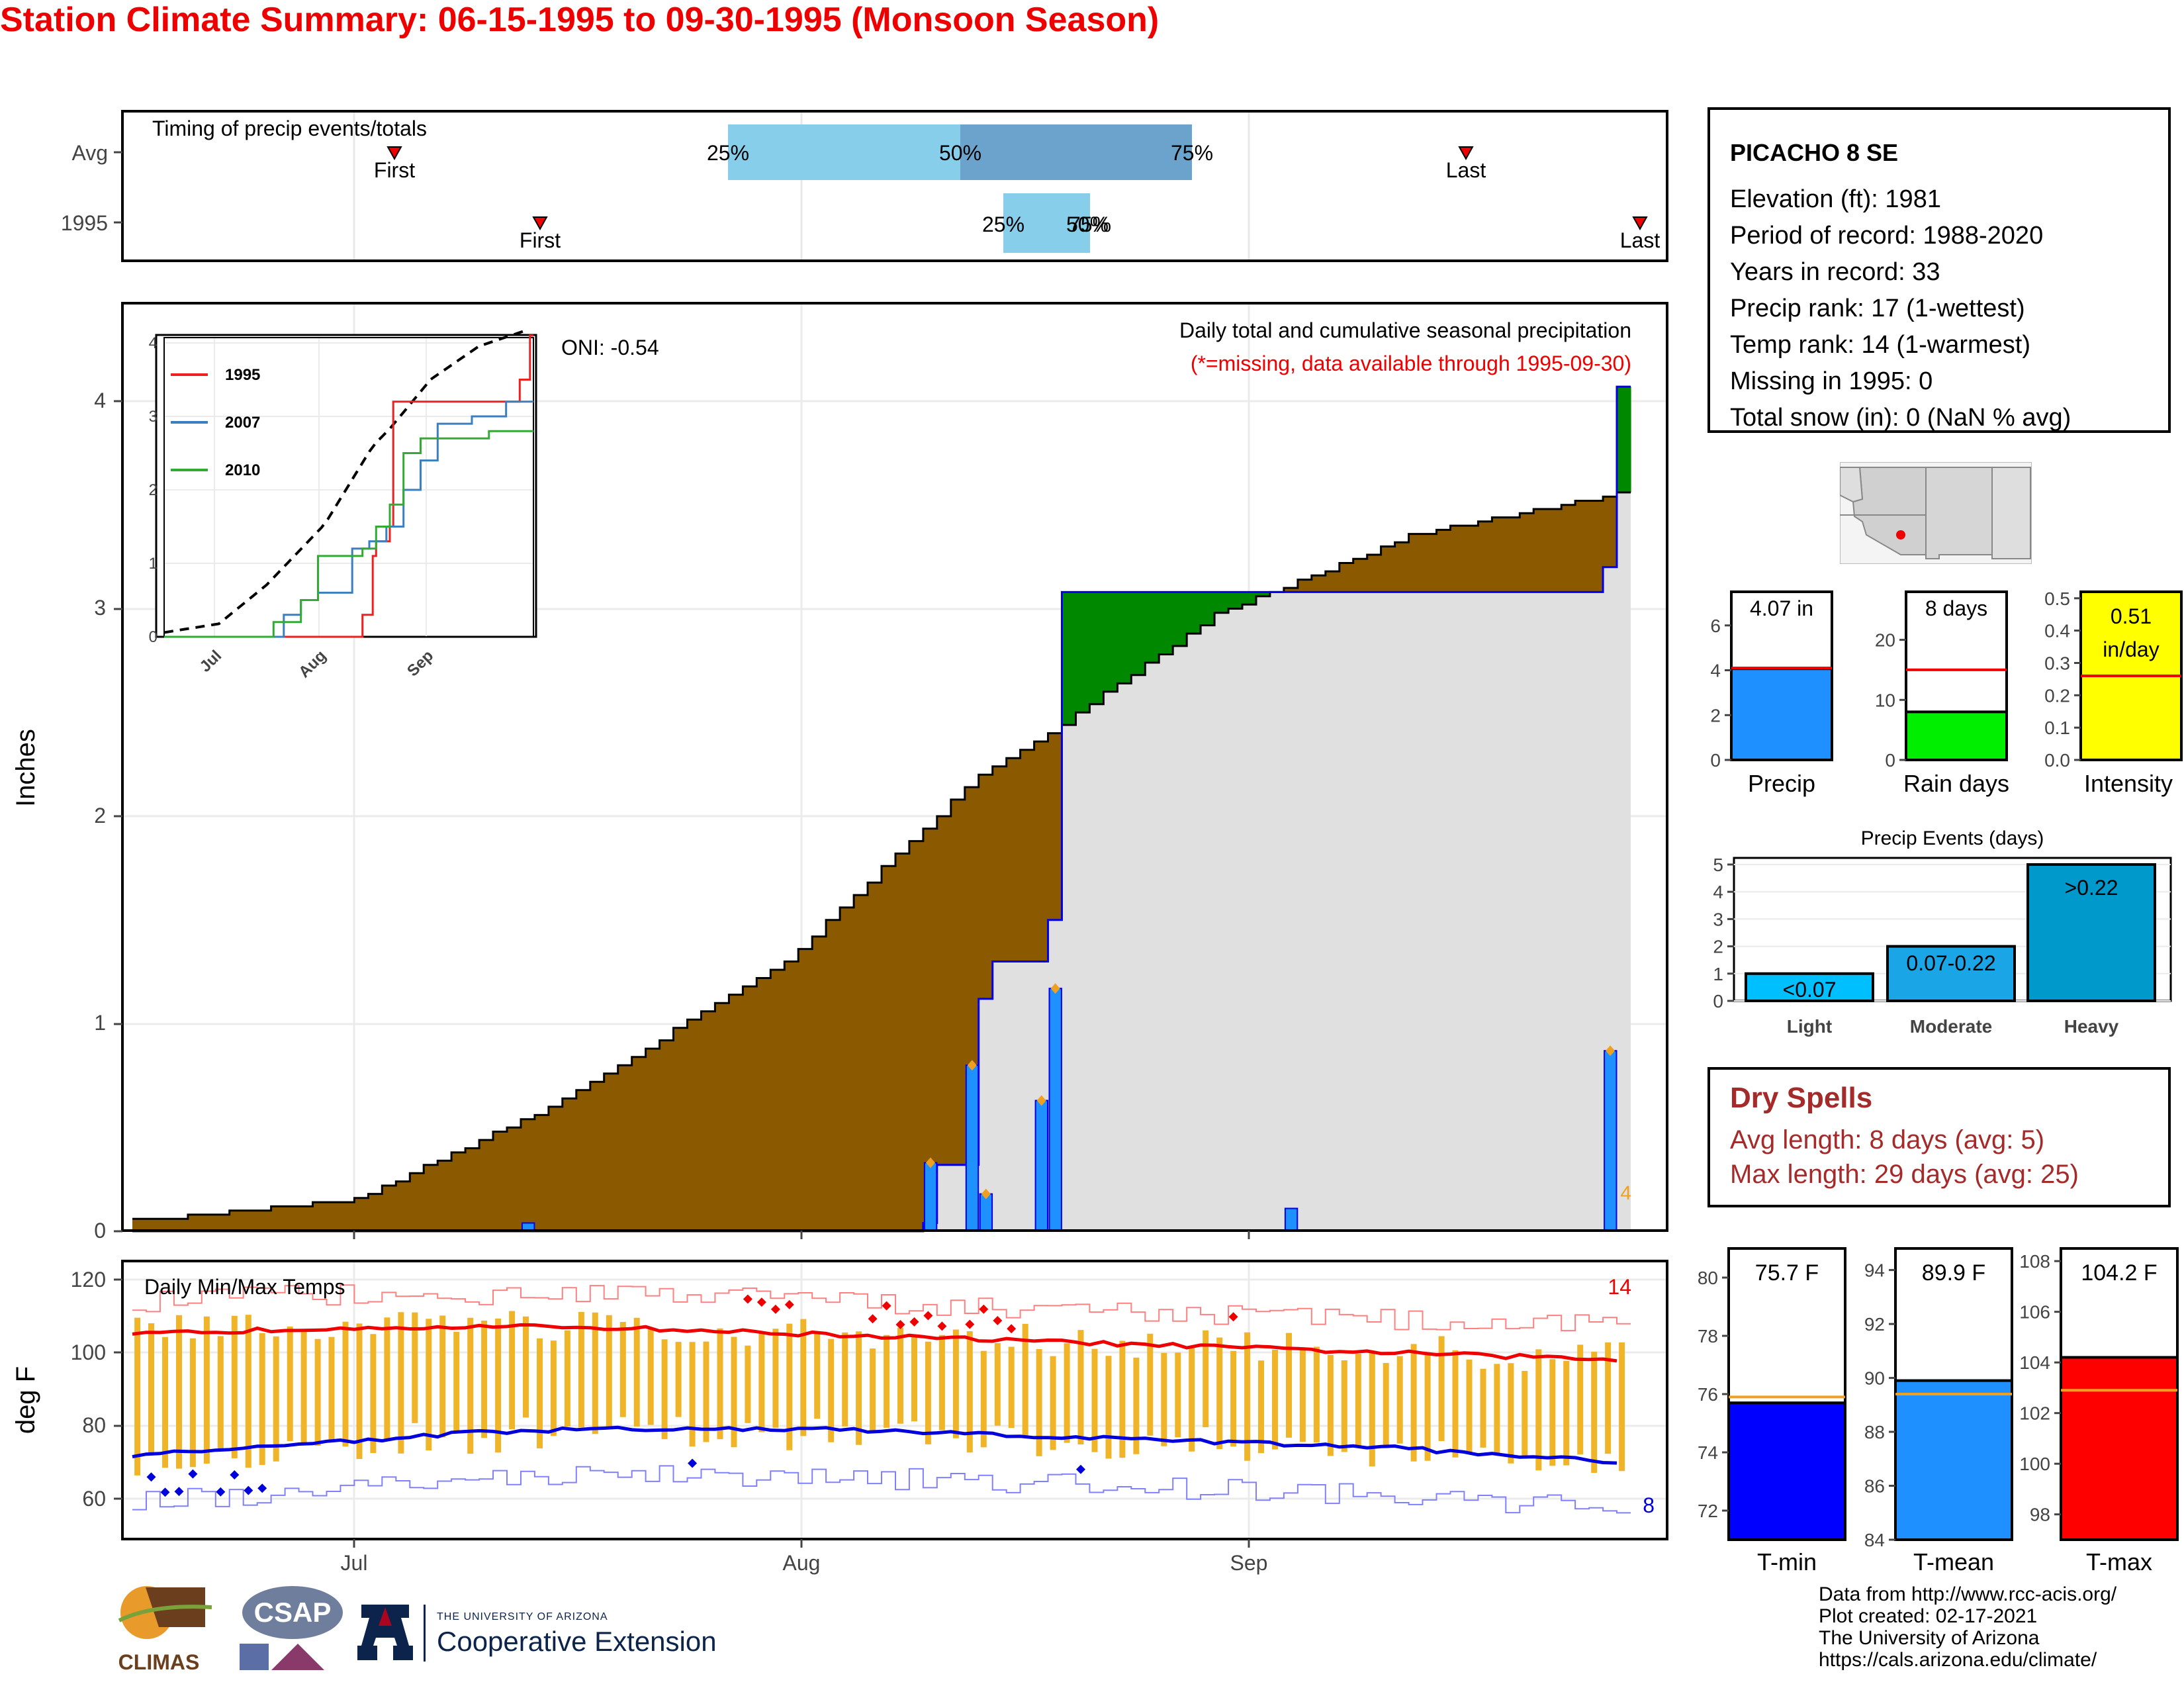 This screenshot has height=1688, width=2184. Describe the element at coordinates (1192, 153) in the screenshot. I see `avg-p75: 75%` at that location.